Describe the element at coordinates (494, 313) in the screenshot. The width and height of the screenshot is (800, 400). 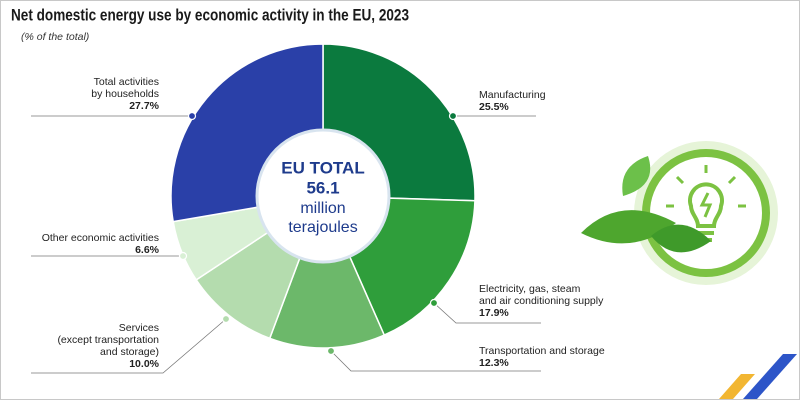
I see `value-label: 17.9%` at that location.